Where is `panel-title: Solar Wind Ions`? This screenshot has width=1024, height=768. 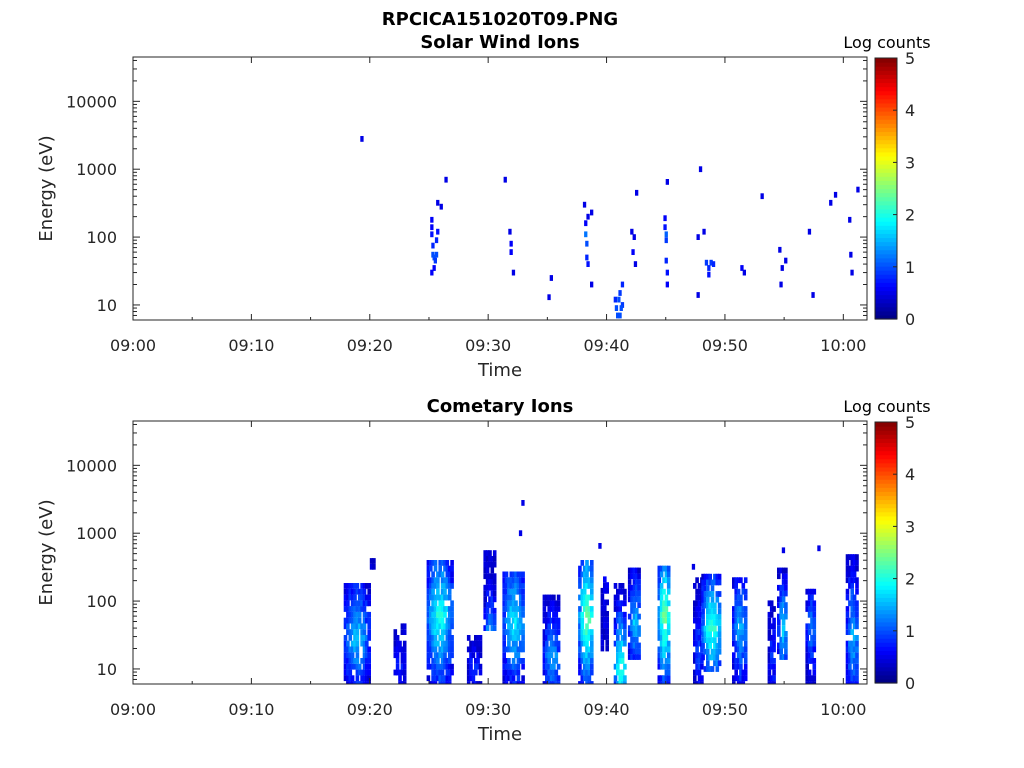 panel-title: Solar Wind Ions is located at coordinates (499, 42).